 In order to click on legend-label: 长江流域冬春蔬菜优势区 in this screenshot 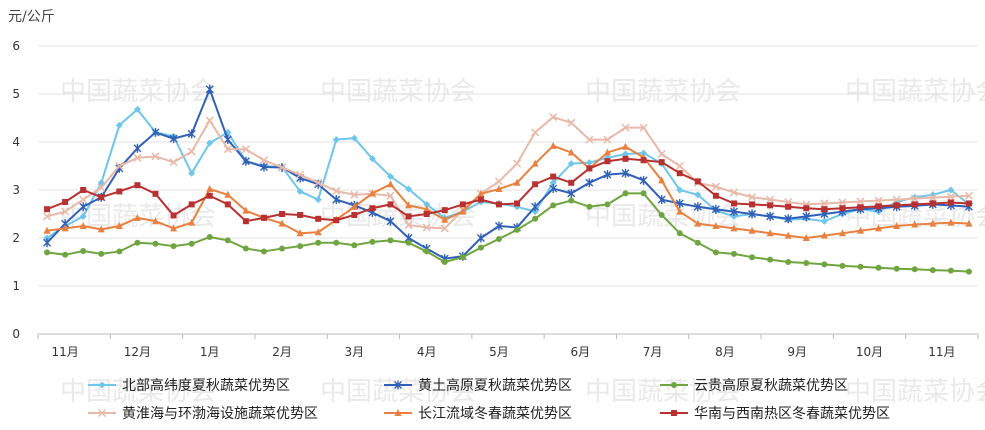, I will do `click(495, 414)`.